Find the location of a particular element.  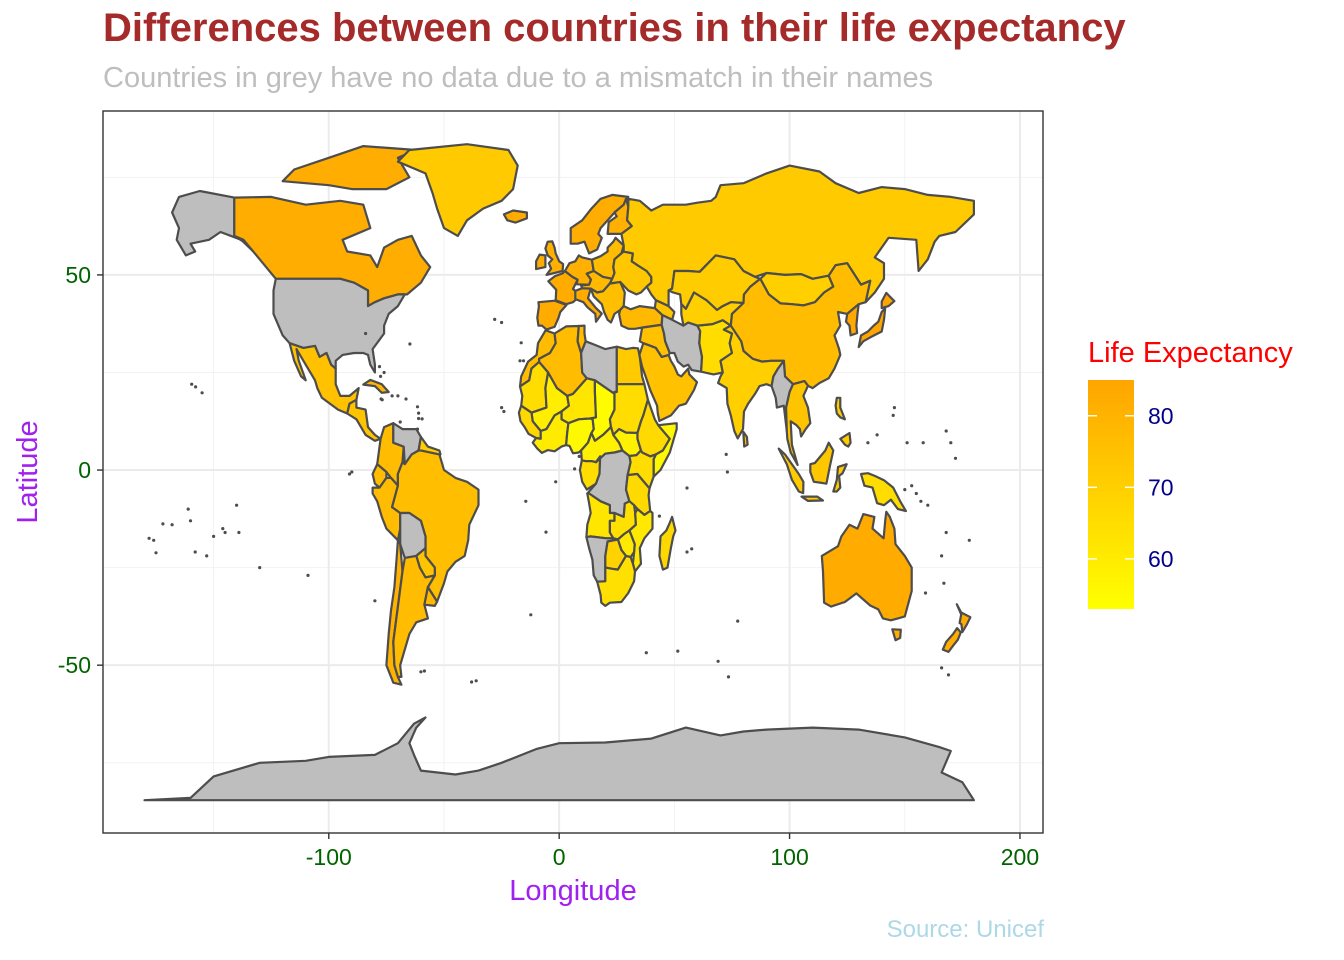

region-sulawesi is located at coordinates (840, 478).